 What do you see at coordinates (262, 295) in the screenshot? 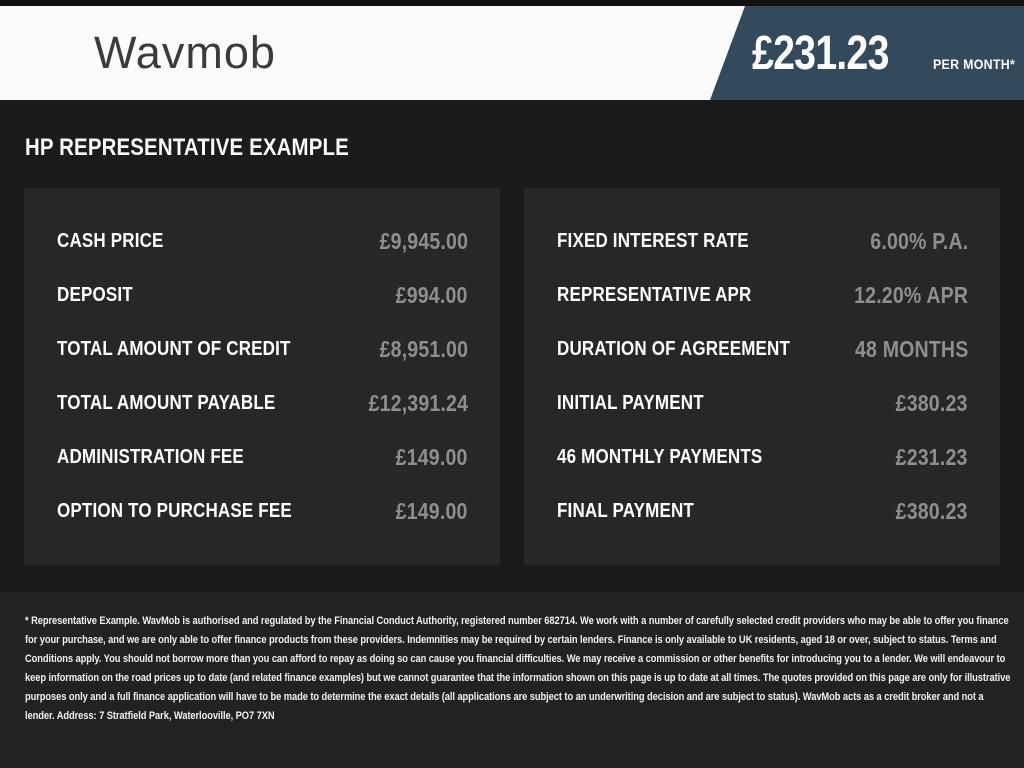
I see `finance-row: DEPOSIT £994.00` at bounding box center [262, 295].